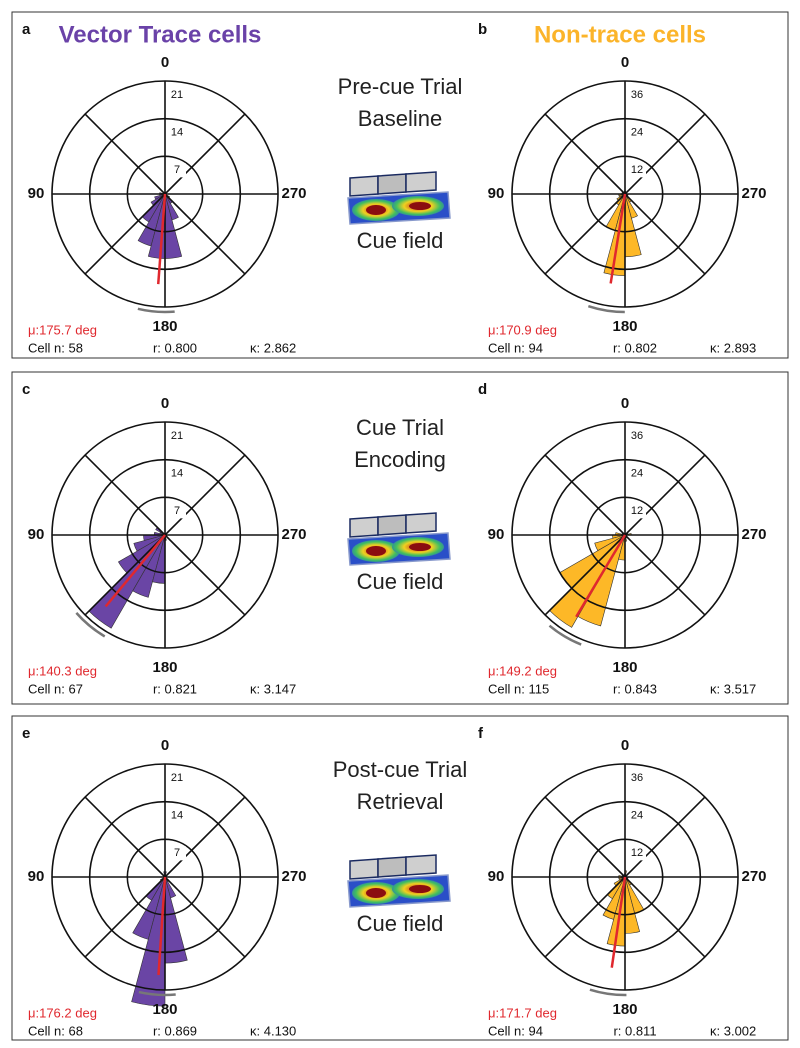  I want to click on row-subtitle: Retrieval, so click(400, 801).